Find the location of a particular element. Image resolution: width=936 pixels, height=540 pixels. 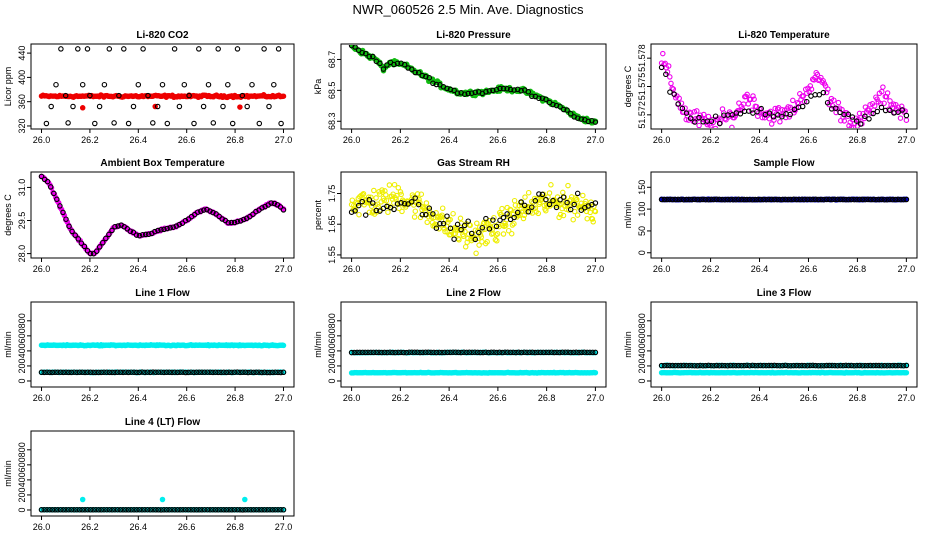

y-axis-label: kPa is located at coordinates (318, 87).